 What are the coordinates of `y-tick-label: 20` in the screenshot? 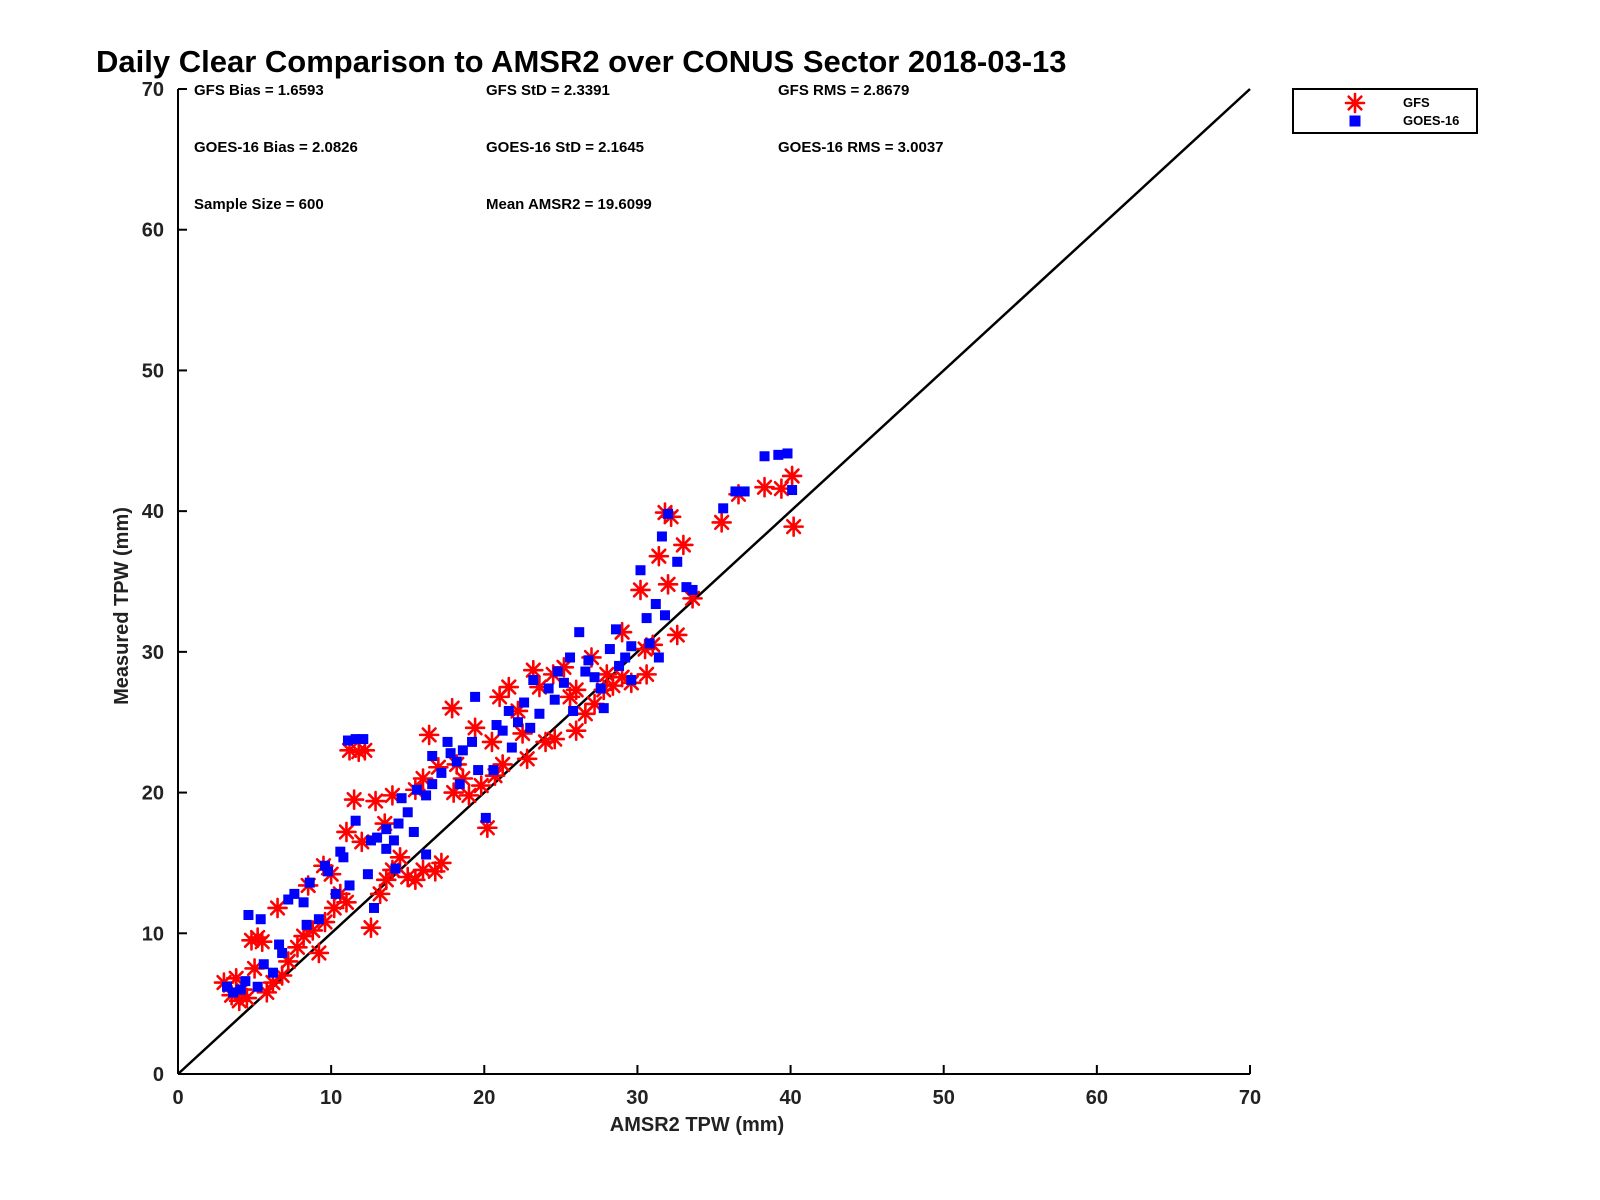 It's located at (153, 794).